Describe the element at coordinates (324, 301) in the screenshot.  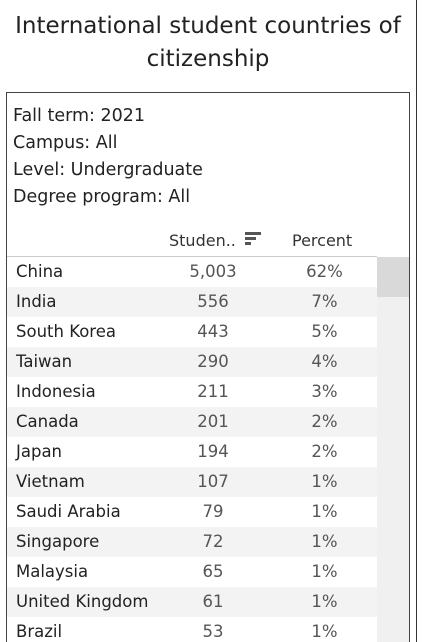
I see `percent-cell: 7%` at that location.